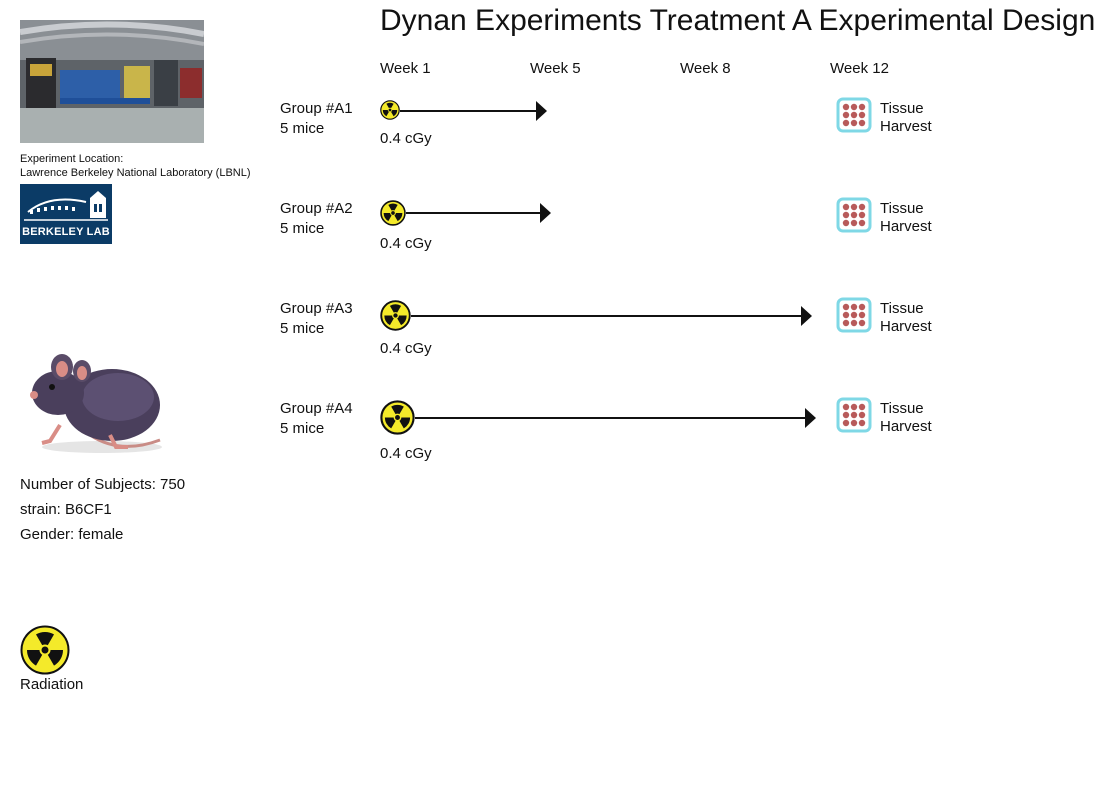  Describe the element at coordinates (859, 68) in the screenshot. I see `week-12-label: Week 12` at that location.